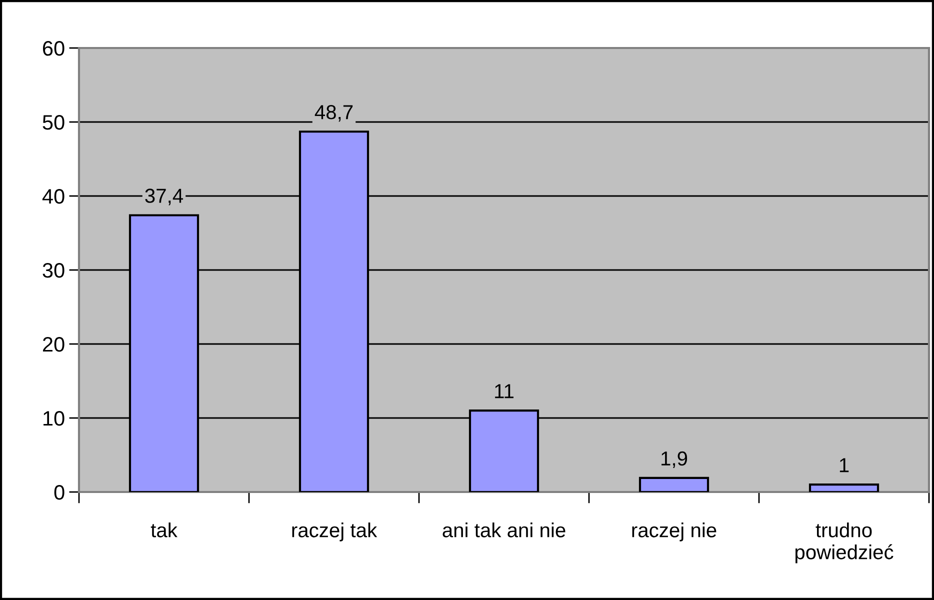 The image size is (934, 600). What do you see at coordinates (59, 492) in the screenshot?
I see `y-tick-label: 0` at bounding box center [59, 492].